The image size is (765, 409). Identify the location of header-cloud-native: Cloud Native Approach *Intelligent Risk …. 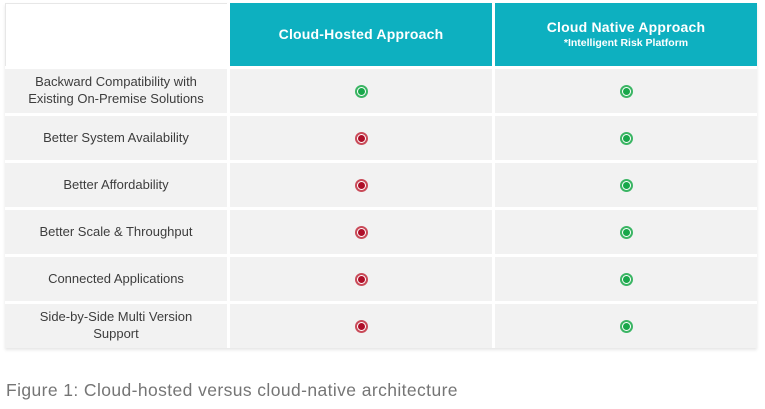
(626, 34).